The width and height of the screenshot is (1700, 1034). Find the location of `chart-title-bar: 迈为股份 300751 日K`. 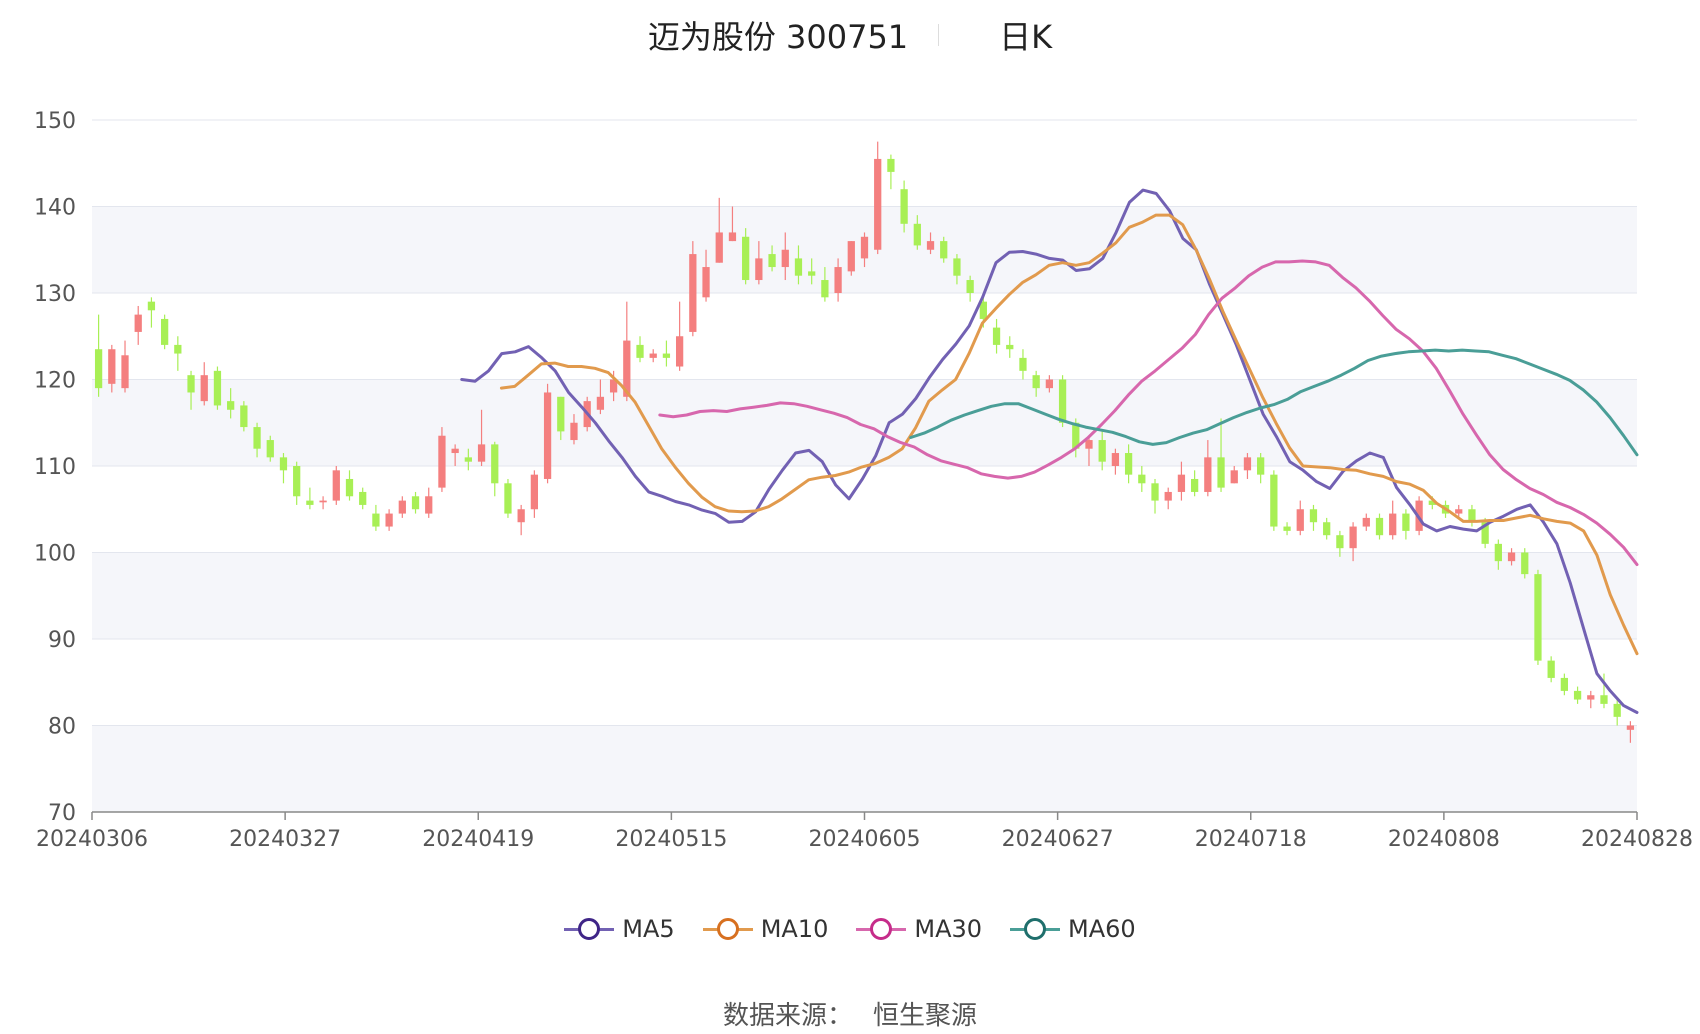

chart-title-bar: 迈为股份 300751 日K is located at coordinates (850, 35).